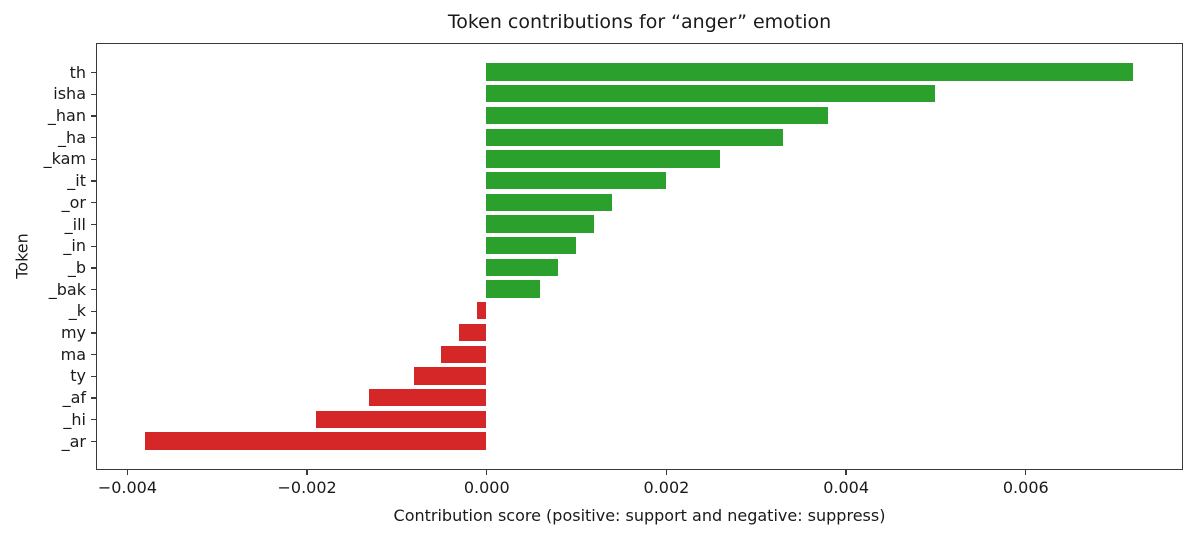 The image size is (1200, 540). Describe the element at coordinates (73, 202) in the screenshot. I see `ytick-label-or: _or` at that location.